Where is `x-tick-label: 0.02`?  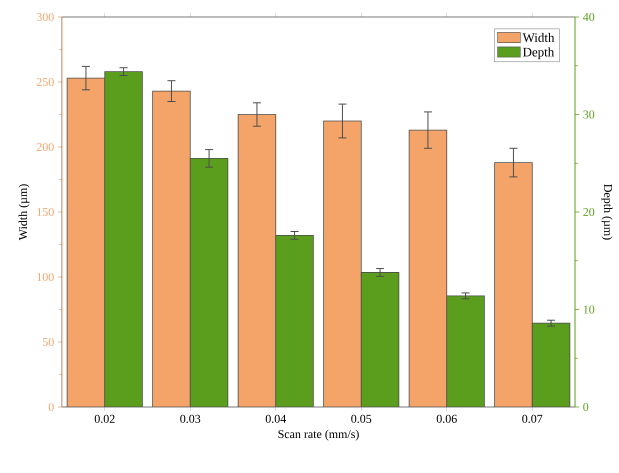
x-tick-label: 0.02 is located at coordinates (104, 418).